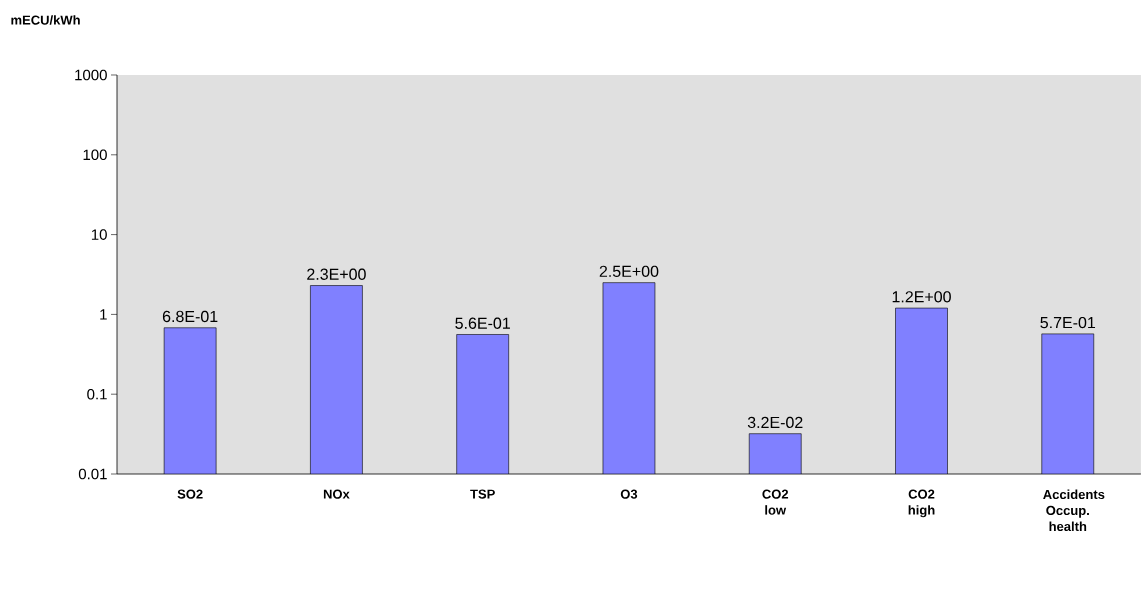 The height and width of the screenshot is (601, 1141). I want to click on data-label: 5.6E-01, so click(482, 323).